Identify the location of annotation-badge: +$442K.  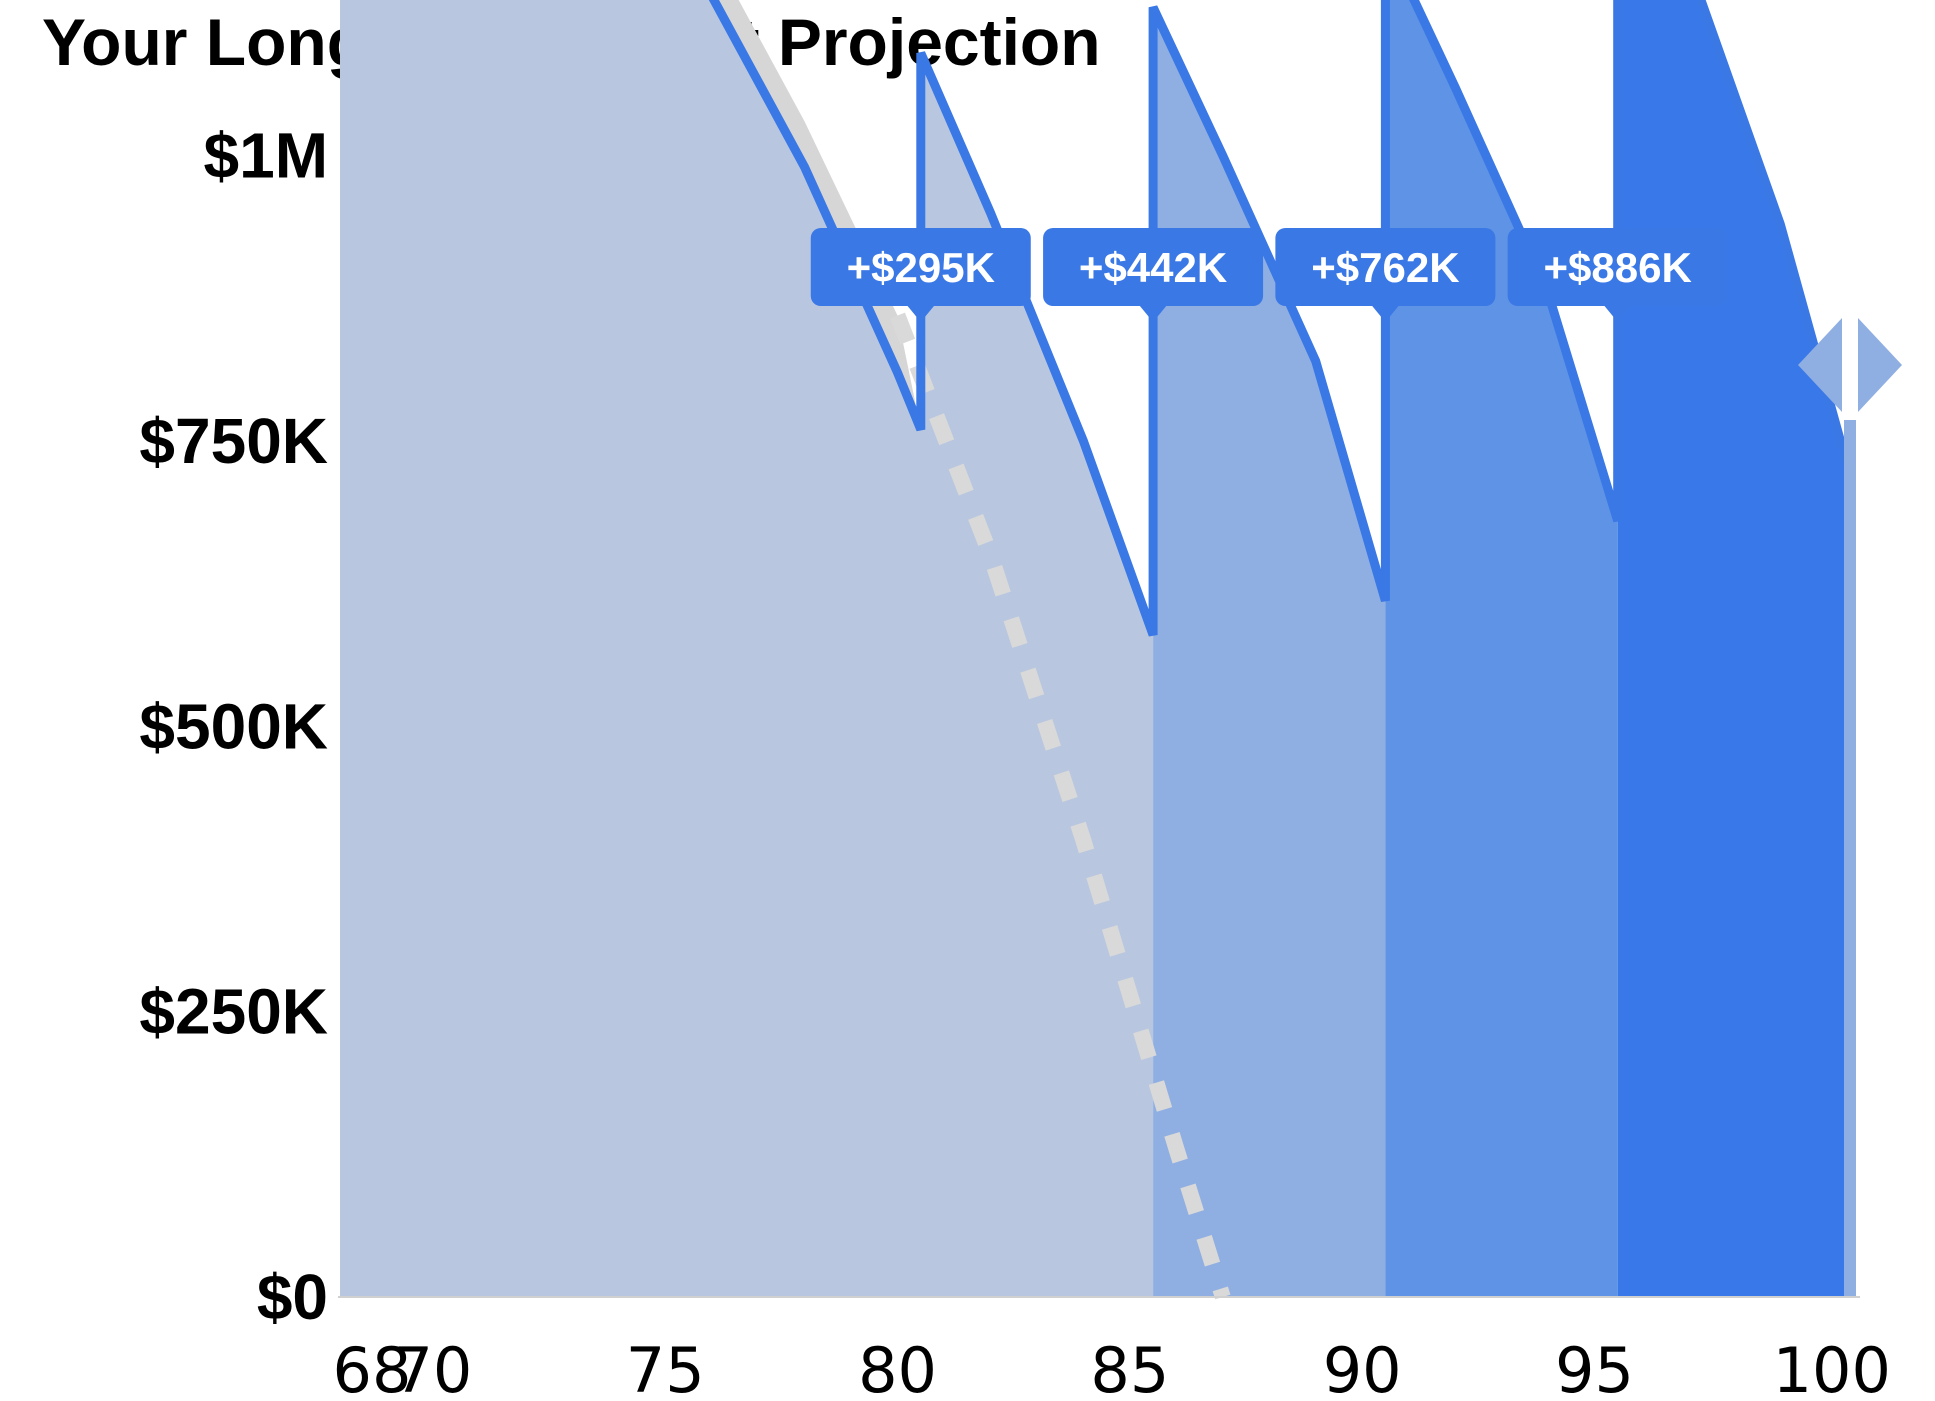
(1153, 275).